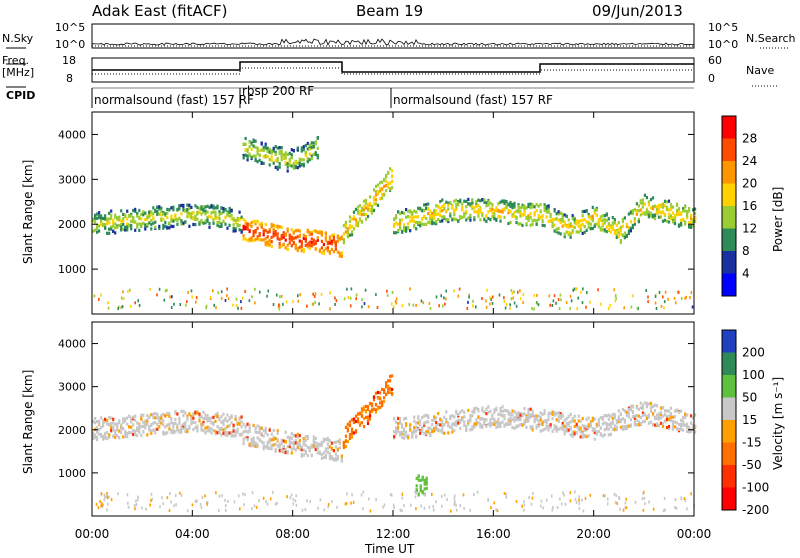  I want to click on colorbar-swatch, so click(729, 194).